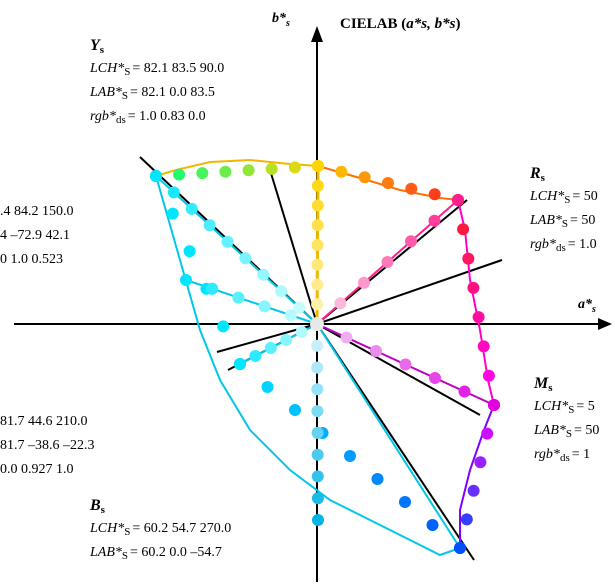  Describe the element at coordinates (317, 324) in the screenshot. I see `center-dot` at that location.